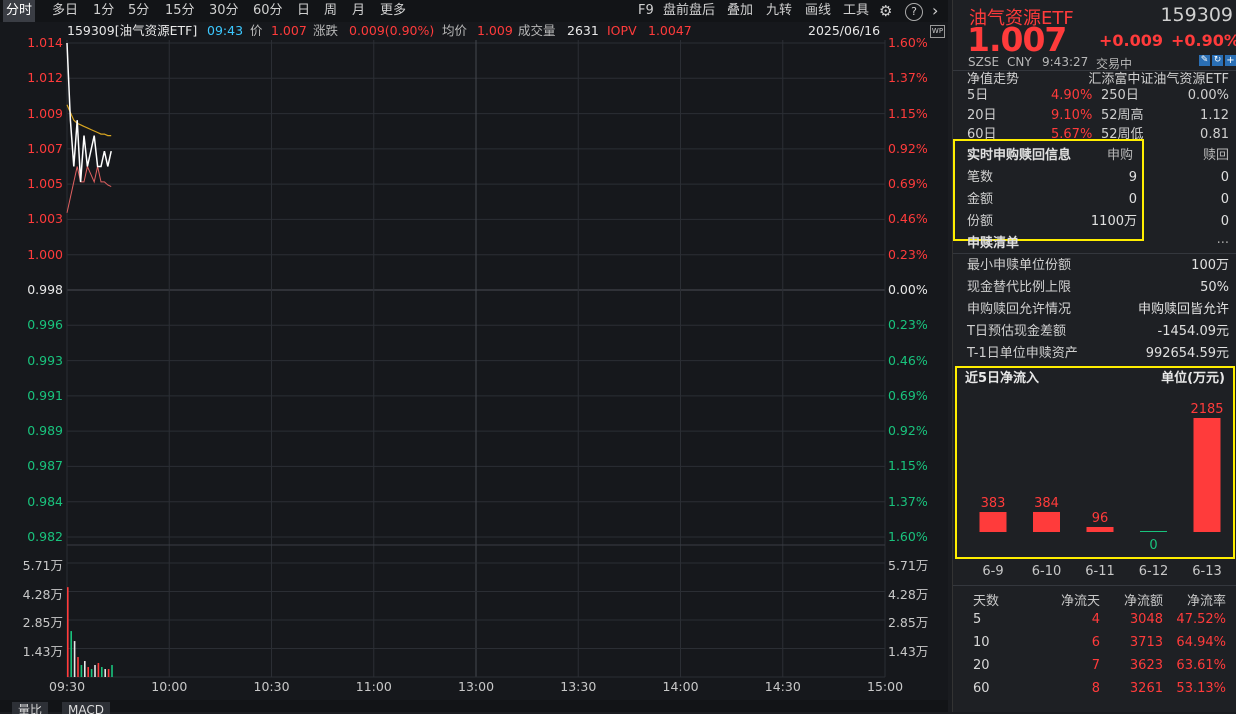 This screenshot has height=714, width=1236. I want to click on list-item: T日预估现金差额 -1454.09元, so click(1098, 332).